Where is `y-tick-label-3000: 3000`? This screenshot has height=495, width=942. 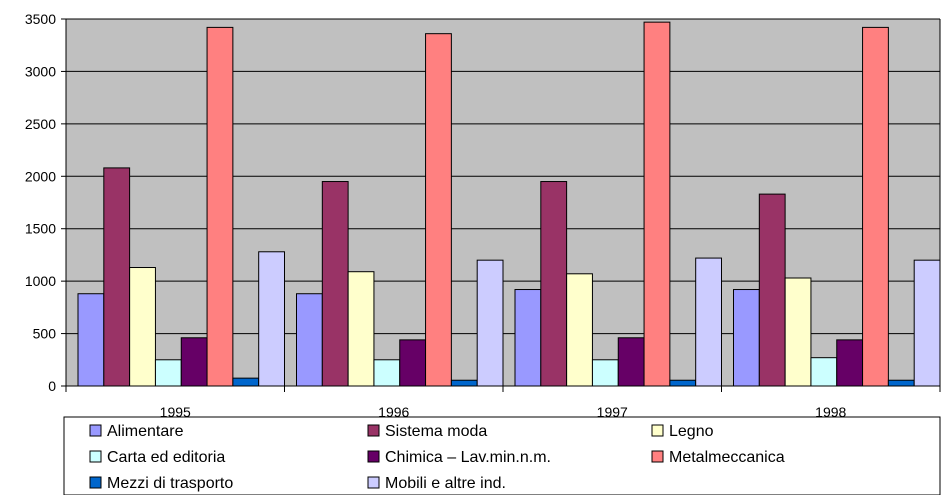
y-tick-label-3000: 3000 is located at coordinates (40, 71).